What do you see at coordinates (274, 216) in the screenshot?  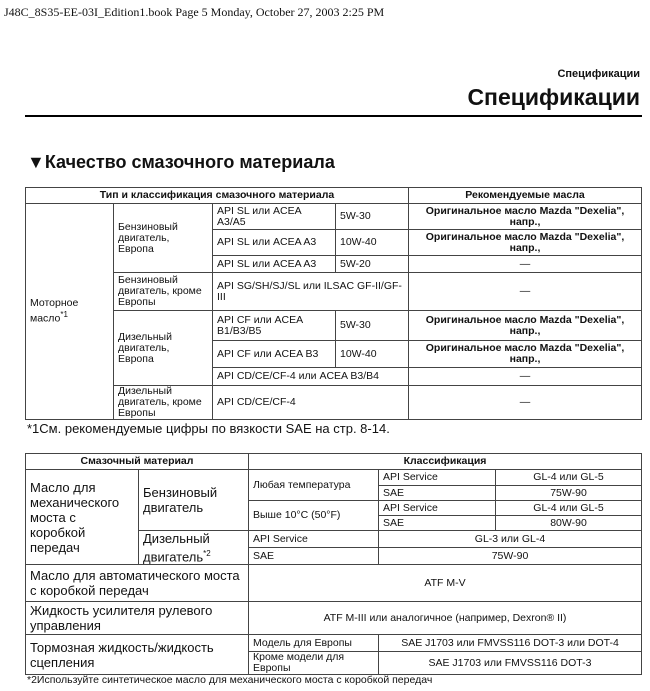 I see `spec: API SL или ACEA A3/A5` at bounding box center [274, 216].